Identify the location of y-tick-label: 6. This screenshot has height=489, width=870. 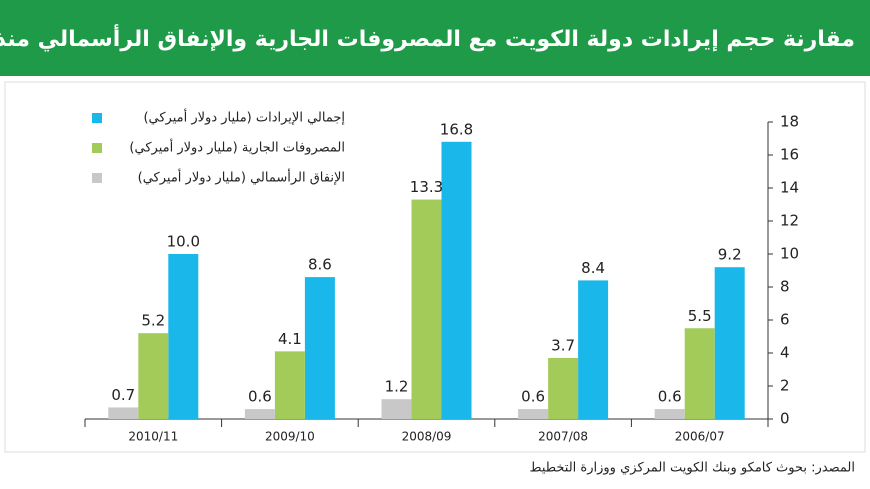
(785, 320).